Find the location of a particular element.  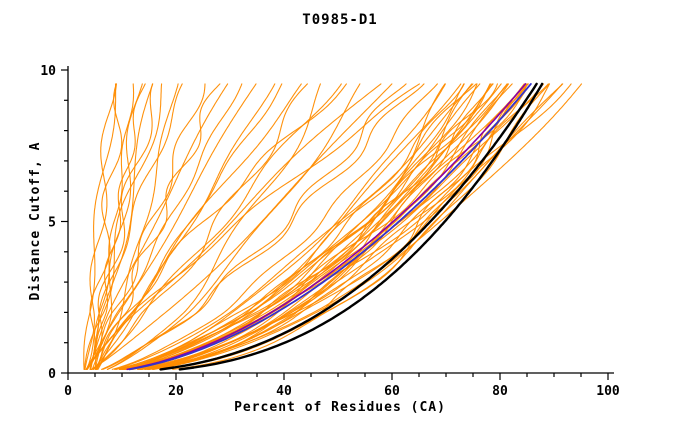

chart-title: T0985-D1 is located at coordinates (340, 20).